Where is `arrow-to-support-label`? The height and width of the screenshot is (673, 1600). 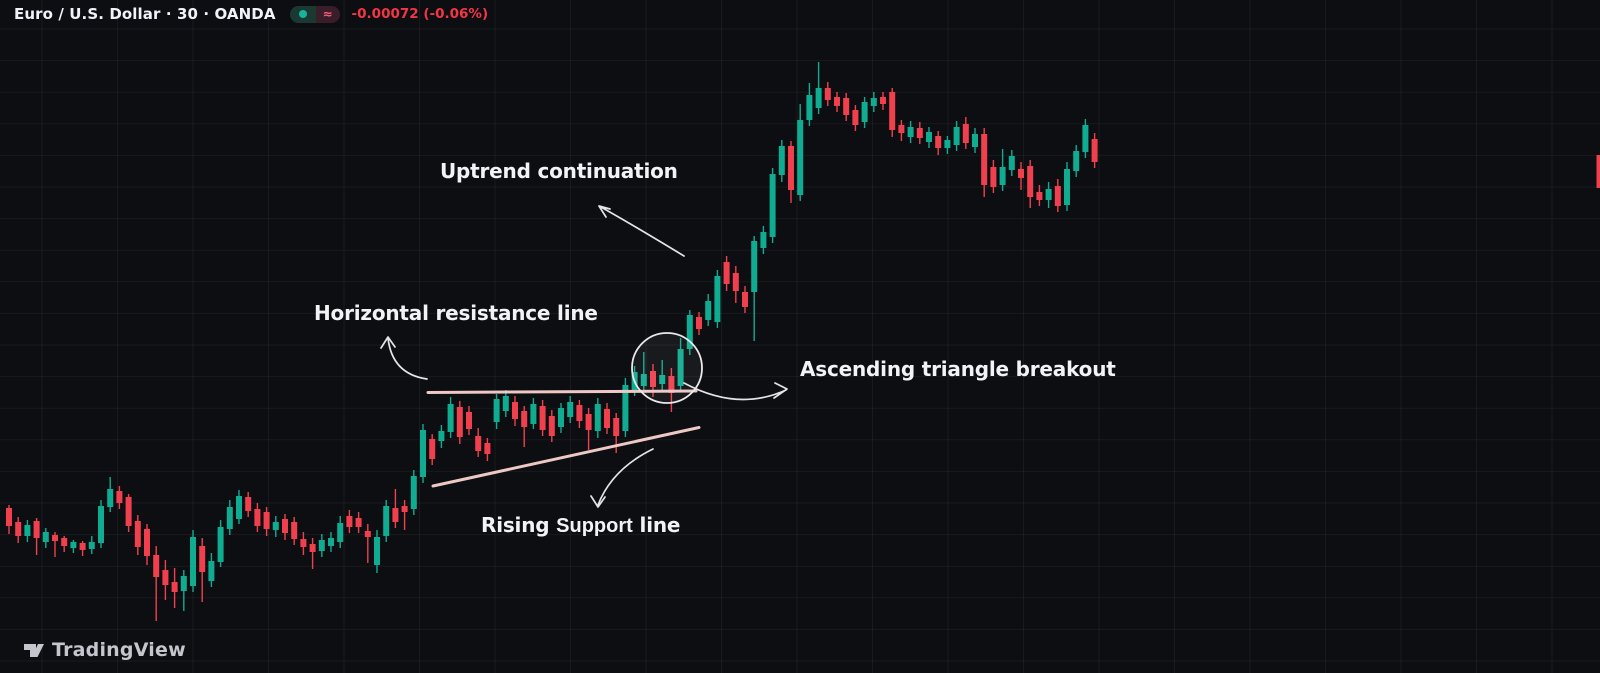
arrow-to-support-label is located at coordinates (622, 478).